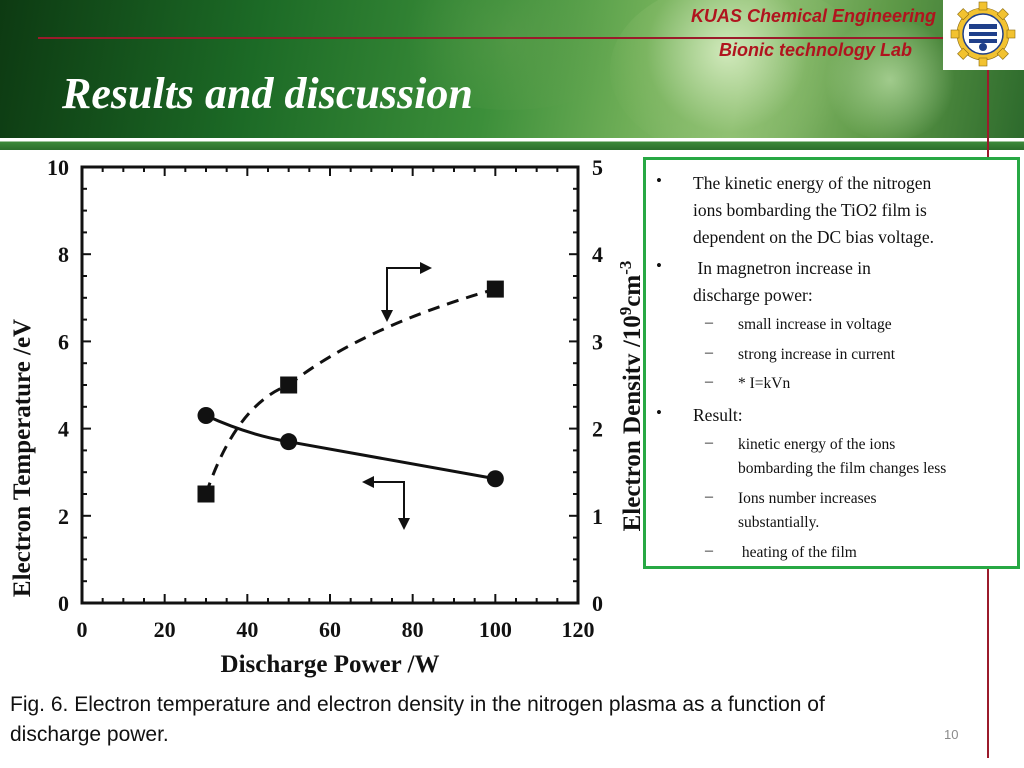 This screenshot has width=1024, height=768. Describe the element at coordinates (817, 354) in the screenshot. I see `sub-bullet-text: strong increase in current` at that location.